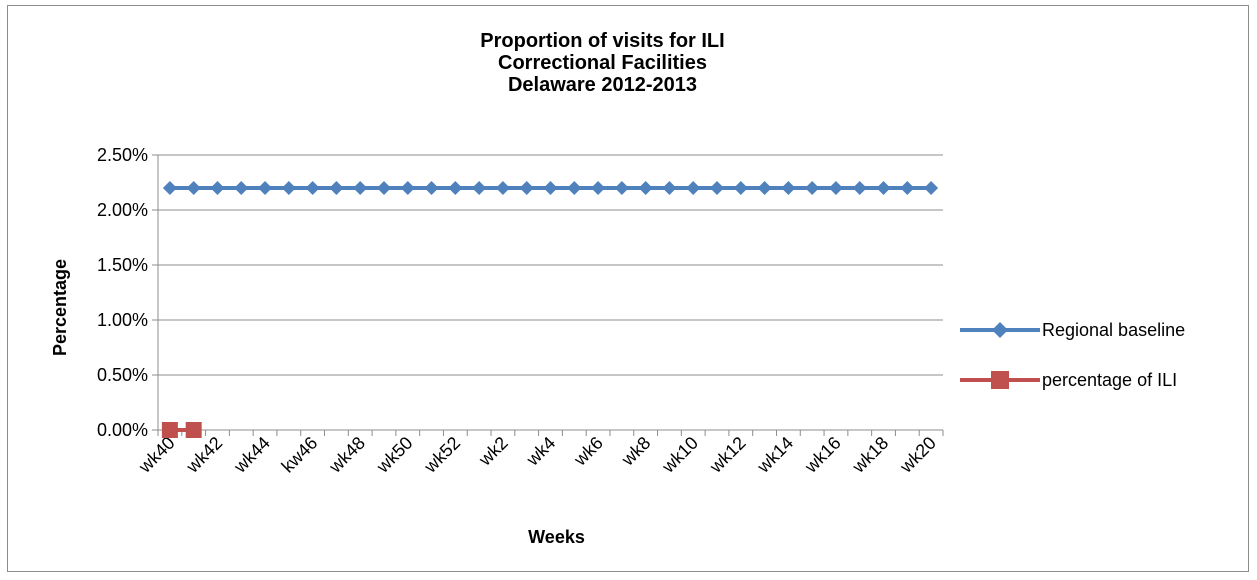  I want to click on legend-marker-diamond, so click(1000, 330).